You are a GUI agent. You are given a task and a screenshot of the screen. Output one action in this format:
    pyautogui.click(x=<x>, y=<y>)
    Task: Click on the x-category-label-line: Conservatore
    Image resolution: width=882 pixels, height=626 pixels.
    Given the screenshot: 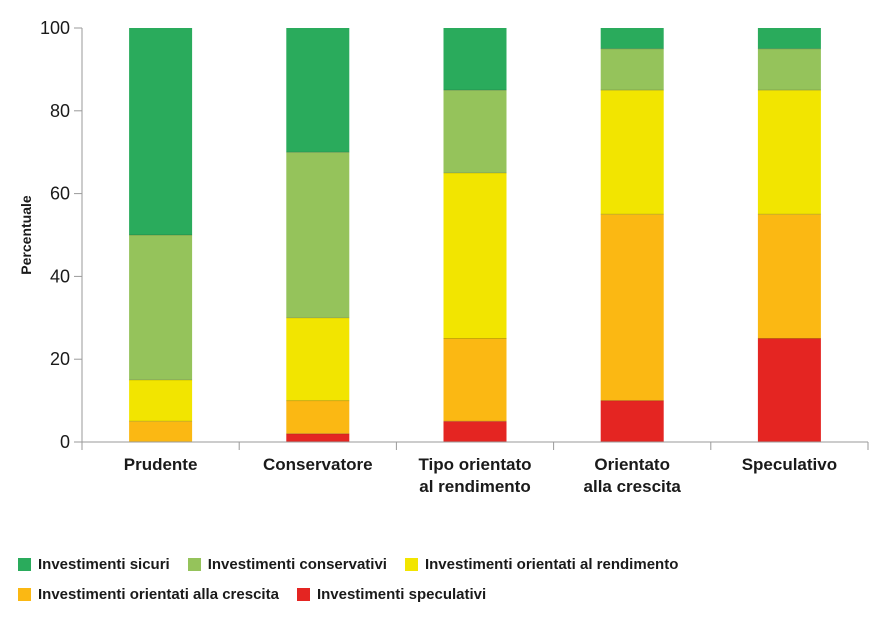 What is the action you would take?
    pyautogui.click(x=318, y=464)
    